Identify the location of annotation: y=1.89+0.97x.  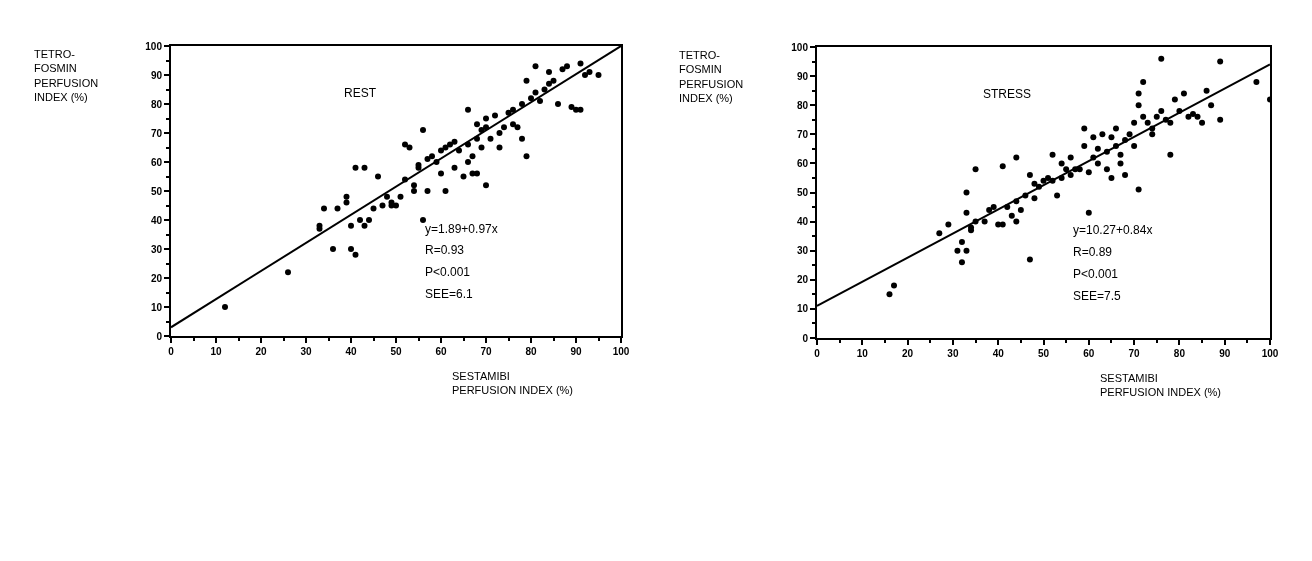
(461, 229).